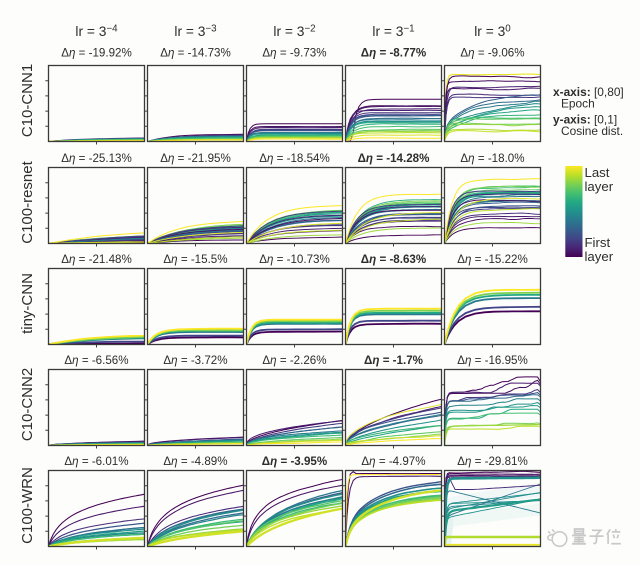  I want to click on svg-text: Δη = -9.73%, so click(294, 53).